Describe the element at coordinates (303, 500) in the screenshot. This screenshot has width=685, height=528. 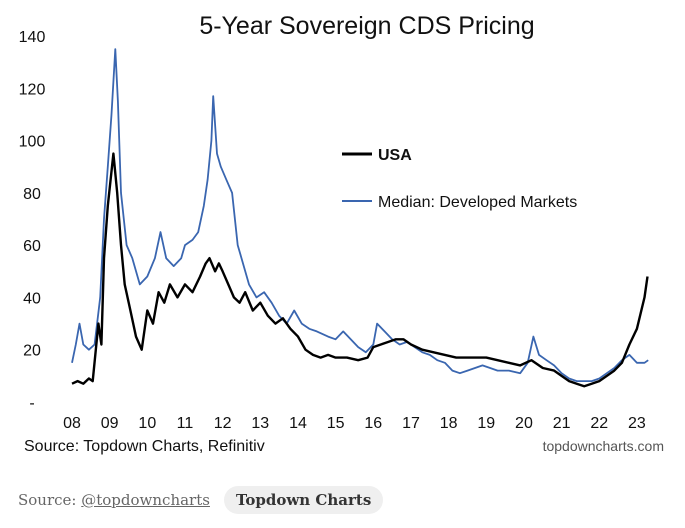
I see `footer-brand-badge: Topdown Charts` at that location.